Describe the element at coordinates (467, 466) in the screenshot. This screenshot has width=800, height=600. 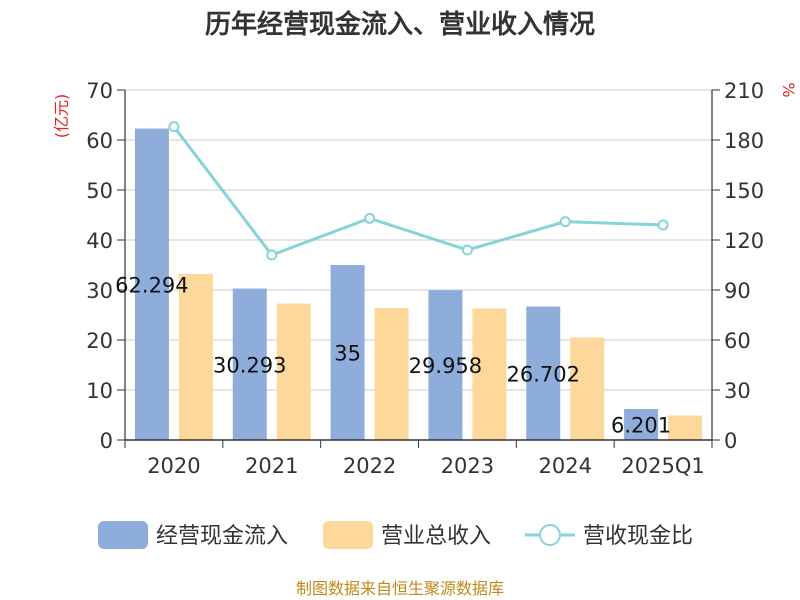
I see `x-tick-label: 2023` at that location.